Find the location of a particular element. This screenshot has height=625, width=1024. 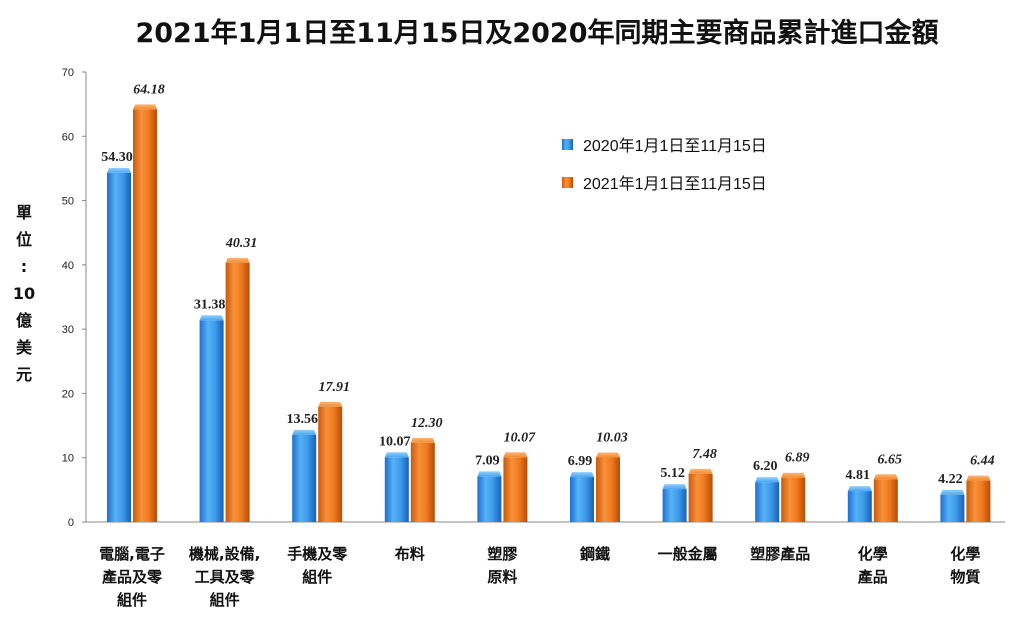

category-label-line: 一般金屬 is located at coordinates (688, 554).